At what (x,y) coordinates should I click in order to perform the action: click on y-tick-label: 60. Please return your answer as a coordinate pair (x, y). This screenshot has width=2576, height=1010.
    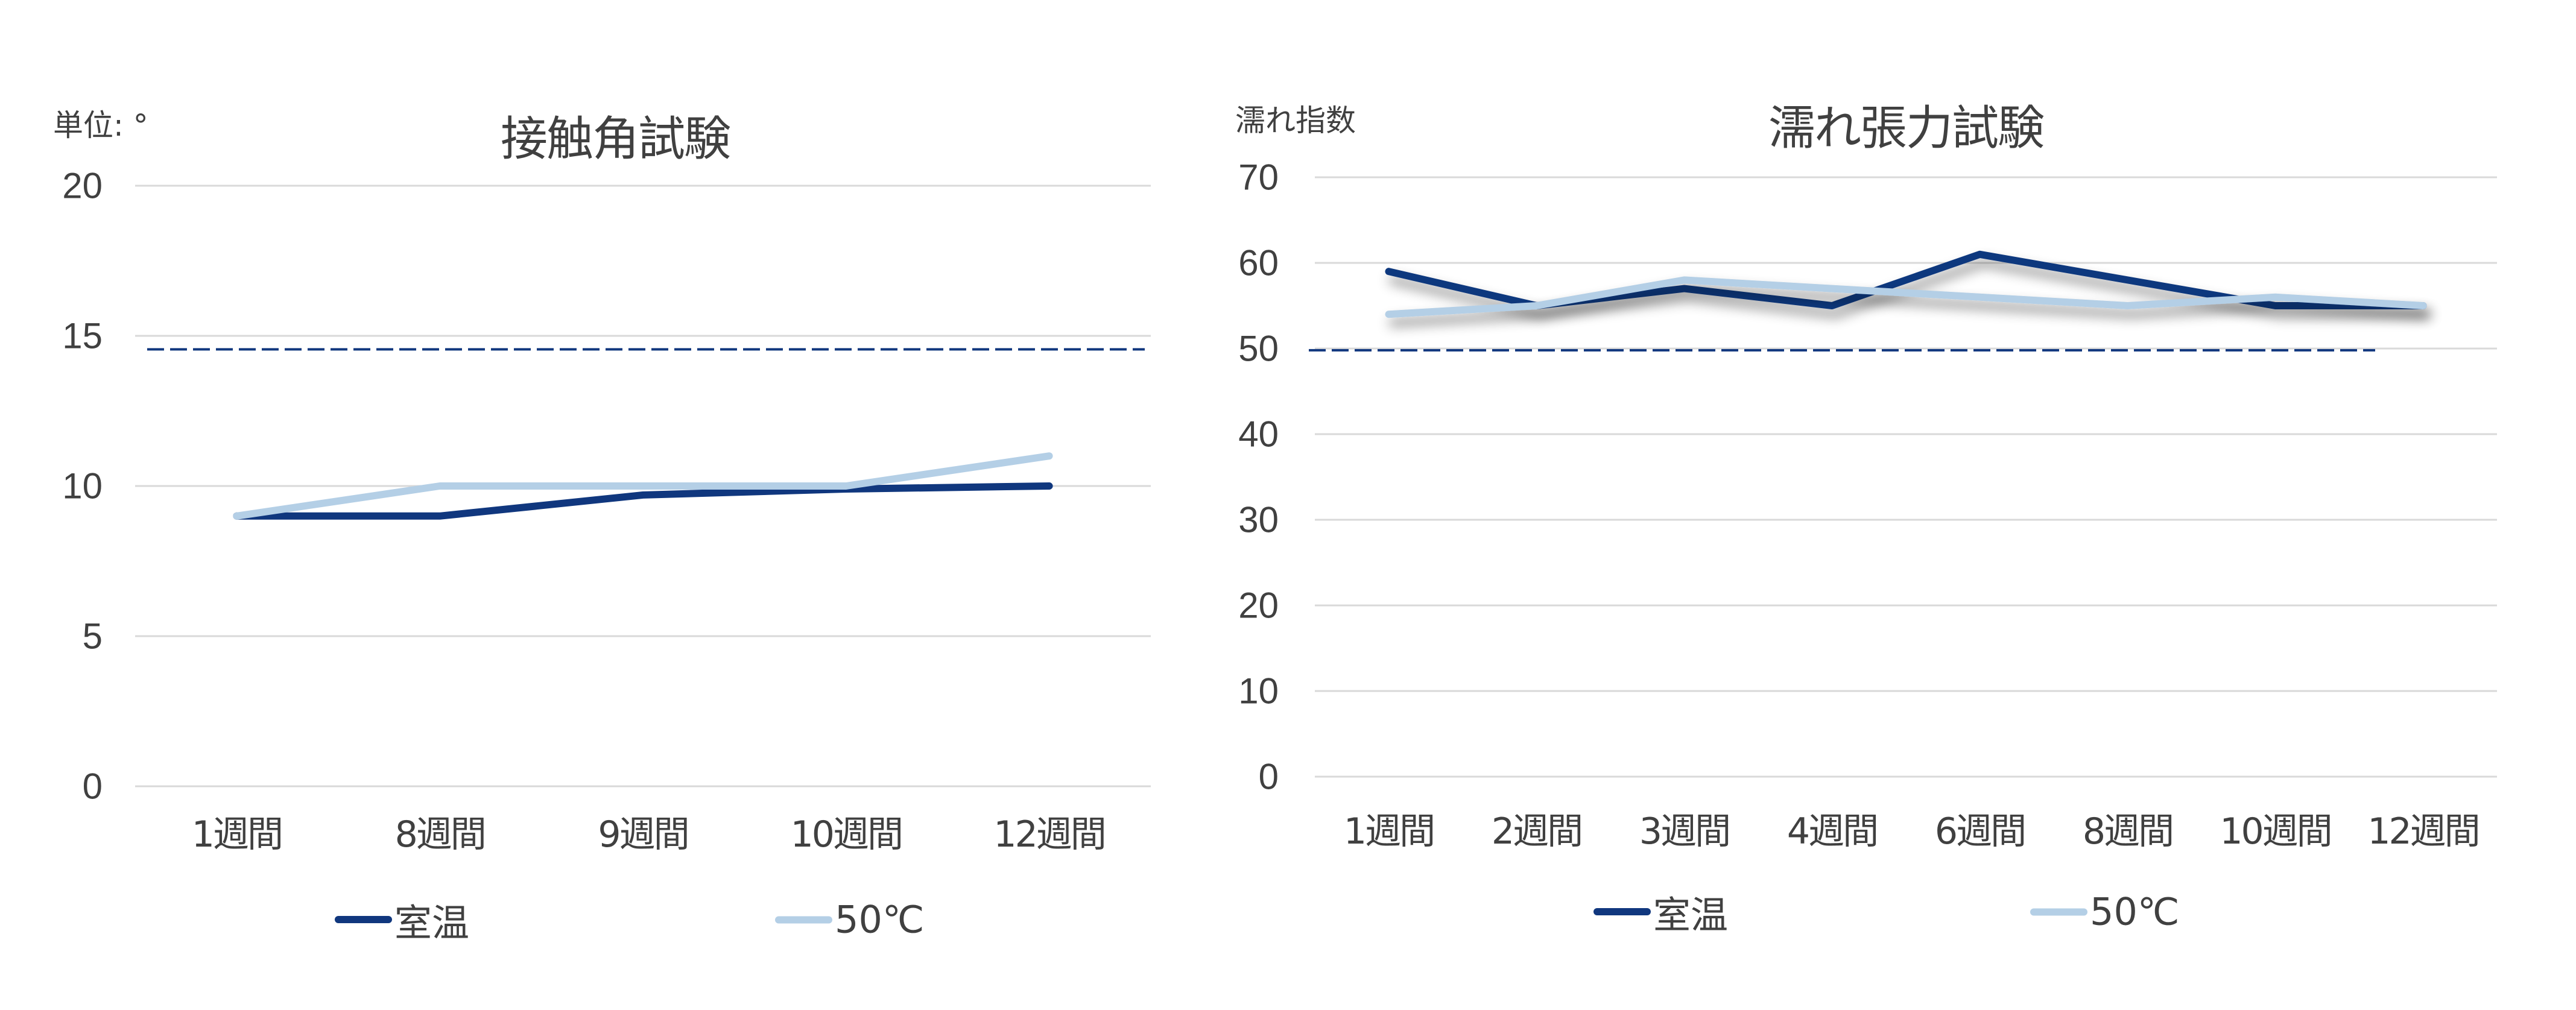
    Looking at the image, I should click on (1258, 262).